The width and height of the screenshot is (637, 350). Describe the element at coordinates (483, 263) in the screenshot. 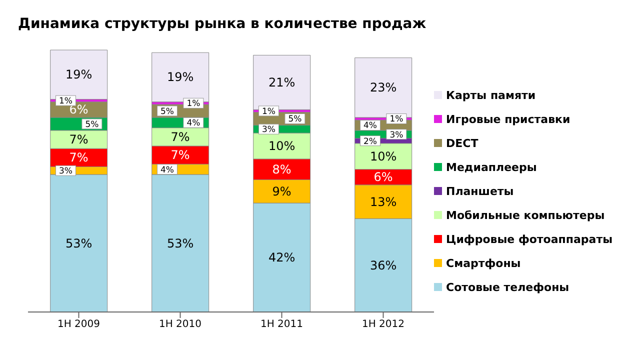

I see `legend-label: Смартфоны` at that location.